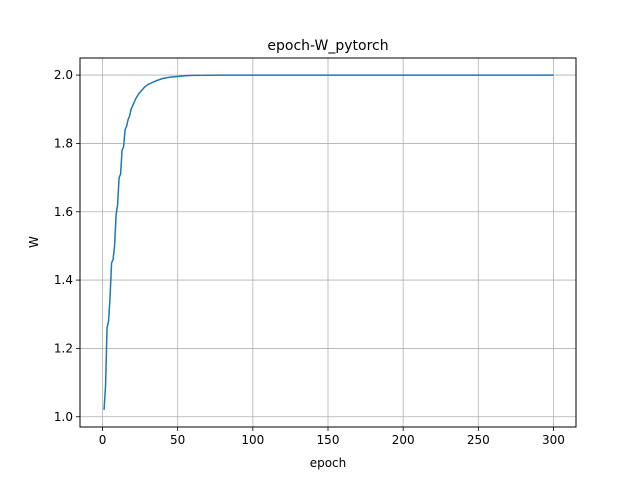 This screenshot has width=640, height=480. What do you see at coordinates (103, 440) in the screenshot?
I see `x-tick-label: 0` at bounding box center [103, 440].